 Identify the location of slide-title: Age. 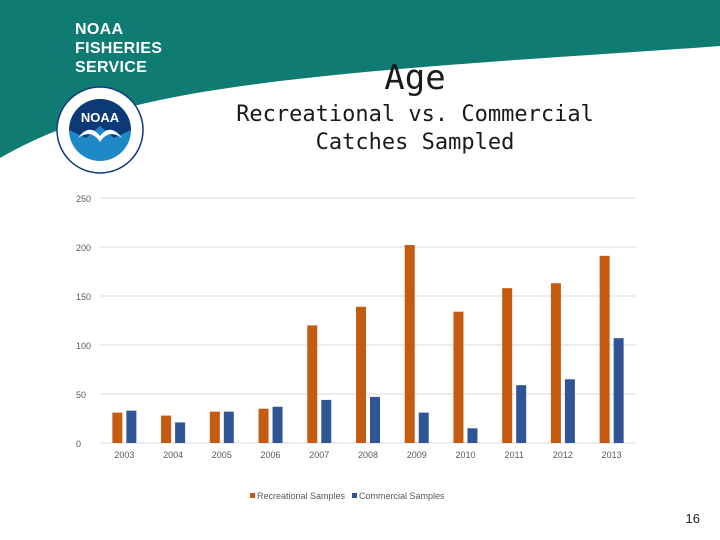
(415, 78).